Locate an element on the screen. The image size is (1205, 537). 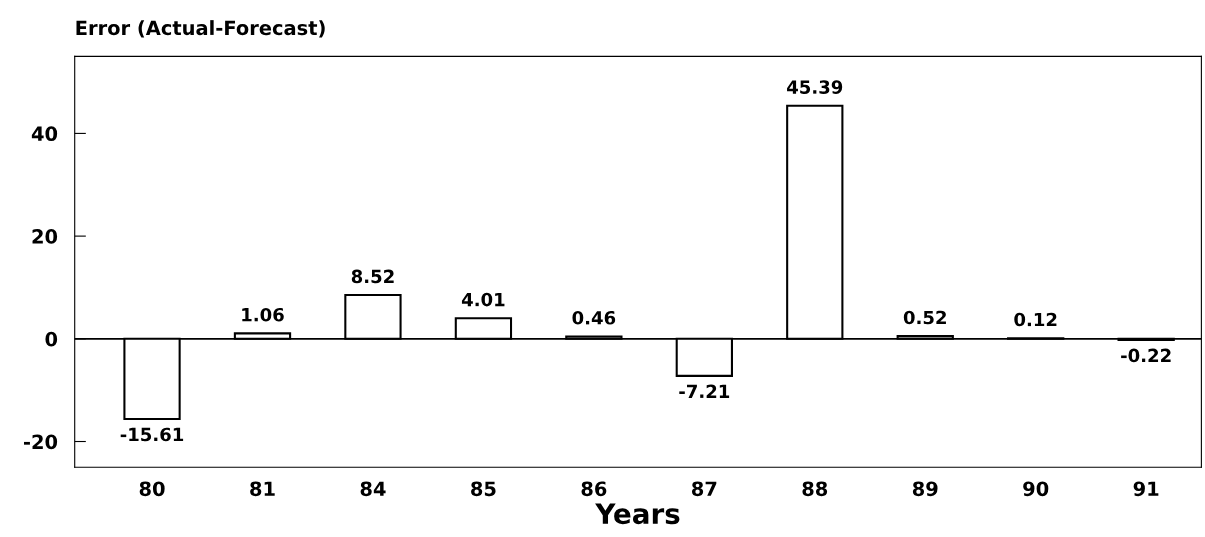
data-label: 1.06 is located at coordinates (263, 314).